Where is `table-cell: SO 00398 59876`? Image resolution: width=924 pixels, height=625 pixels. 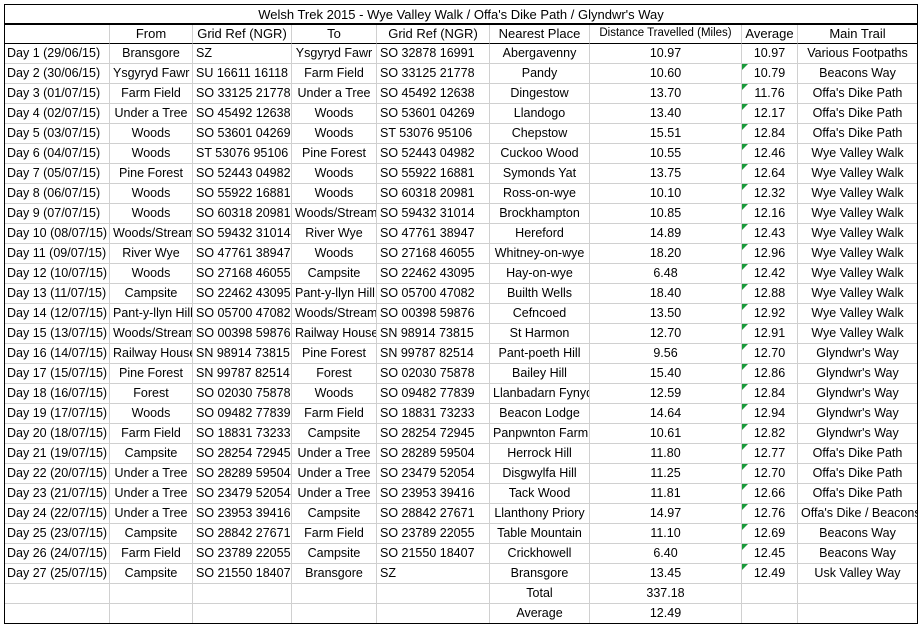
table-cell: SO 00398 59876 is located at coordinates (242, 334).